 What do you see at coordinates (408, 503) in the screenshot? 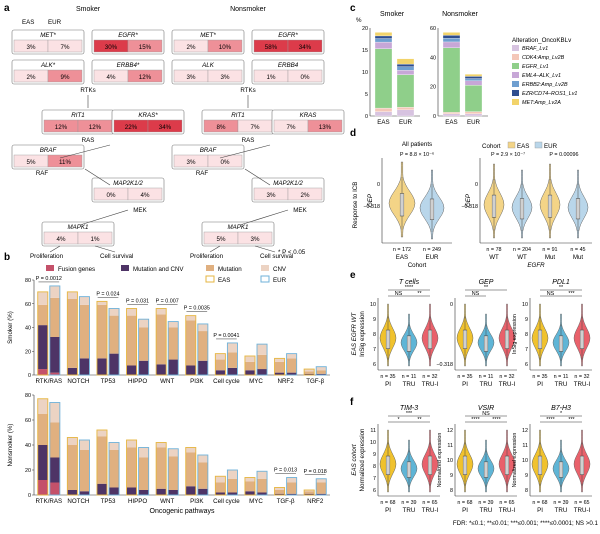
I see `n-label: n = 39` at bounding box center [408, 503].